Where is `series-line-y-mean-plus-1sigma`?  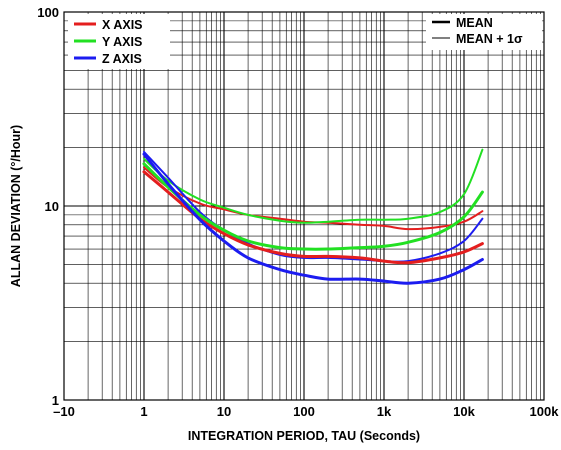
series-line-y-mean-plus-1sigma is located at coordinates (313, 186).